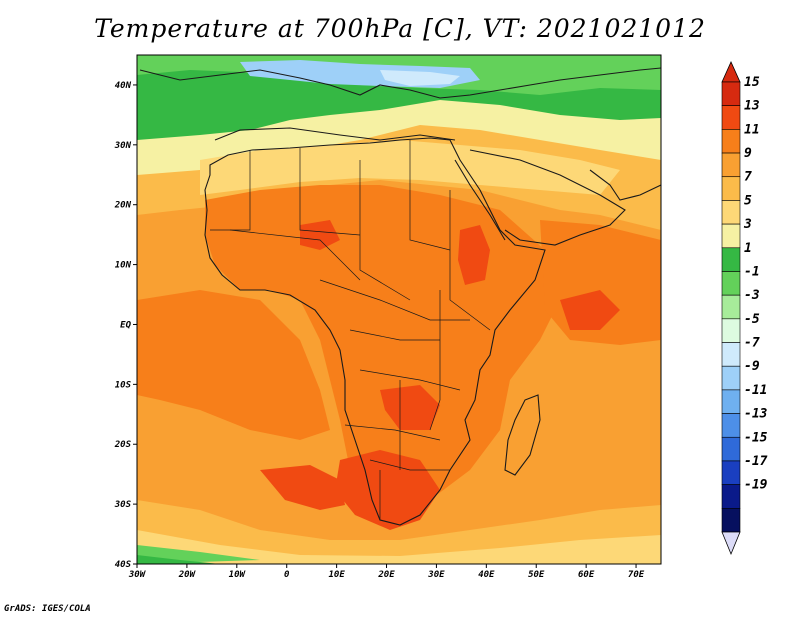 The width and height of the screenshot is (800, 618). I want to click on x-tick-label: 0, so click(287, 575).